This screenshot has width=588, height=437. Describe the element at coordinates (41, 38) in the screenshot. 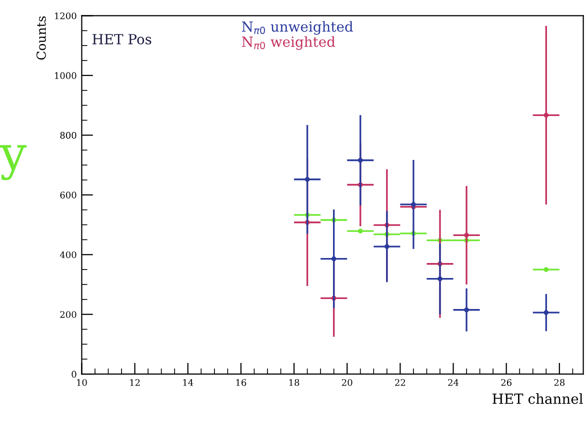

I see `y-axis-title: Counts` at that location.